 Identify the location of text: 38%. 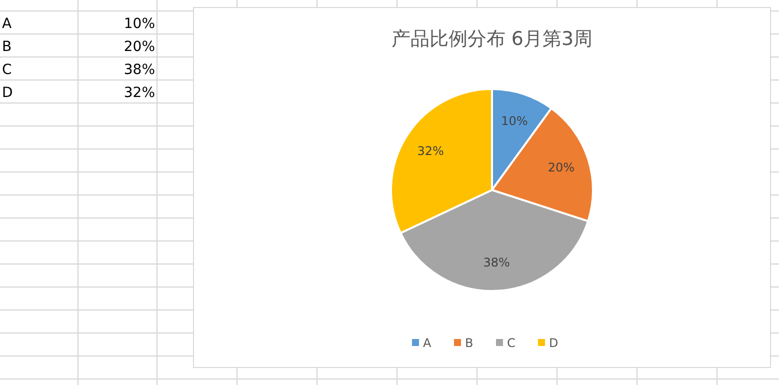
(139, 70).